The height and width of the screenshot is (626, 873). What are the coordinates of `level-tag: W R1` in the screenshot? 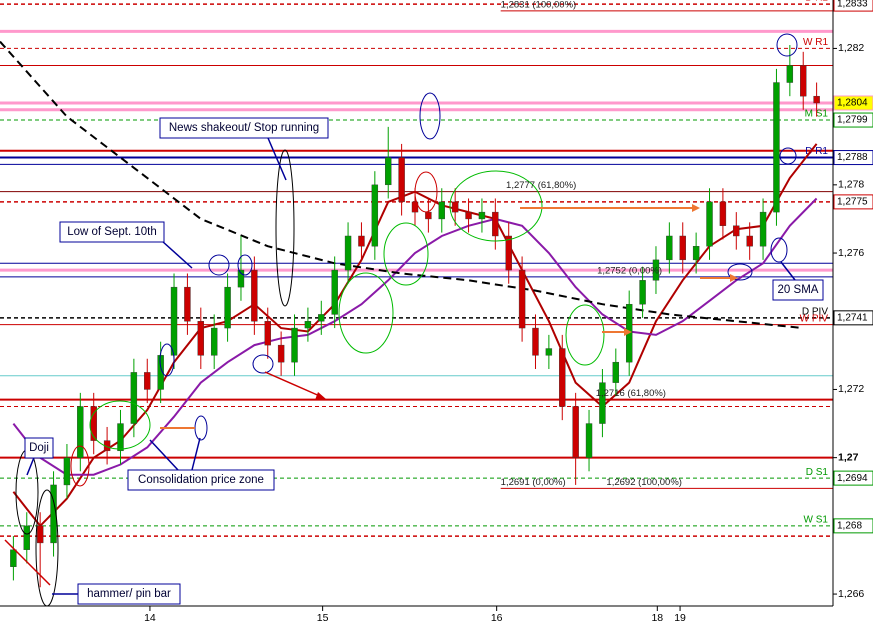 It's located at (815, 42).